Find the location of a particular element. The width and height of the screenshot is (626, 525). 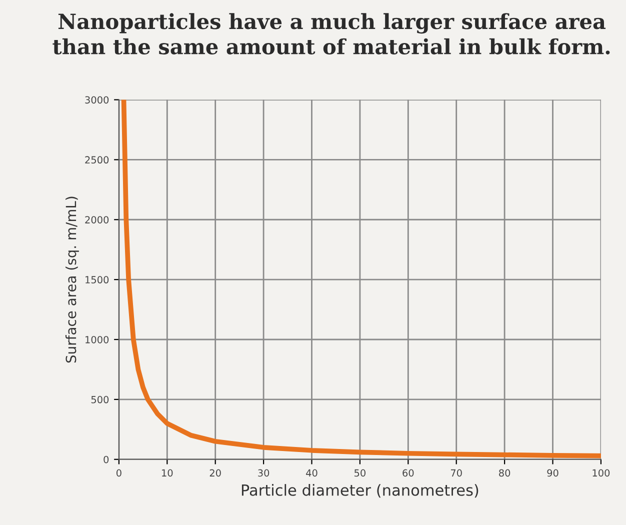

y-tick-label: 500 is located at coordinates (100, 400).